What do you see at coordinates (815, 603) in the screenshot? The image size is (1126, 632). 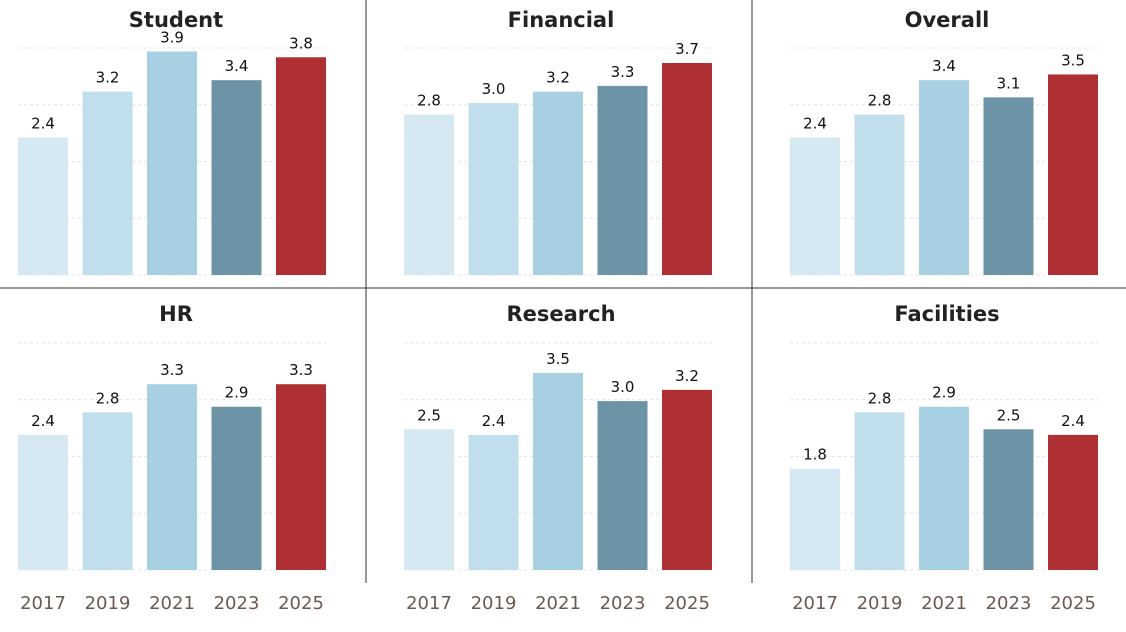 I see `facilities-x-tick-2017: 2017` at bounding box center [815, 603].